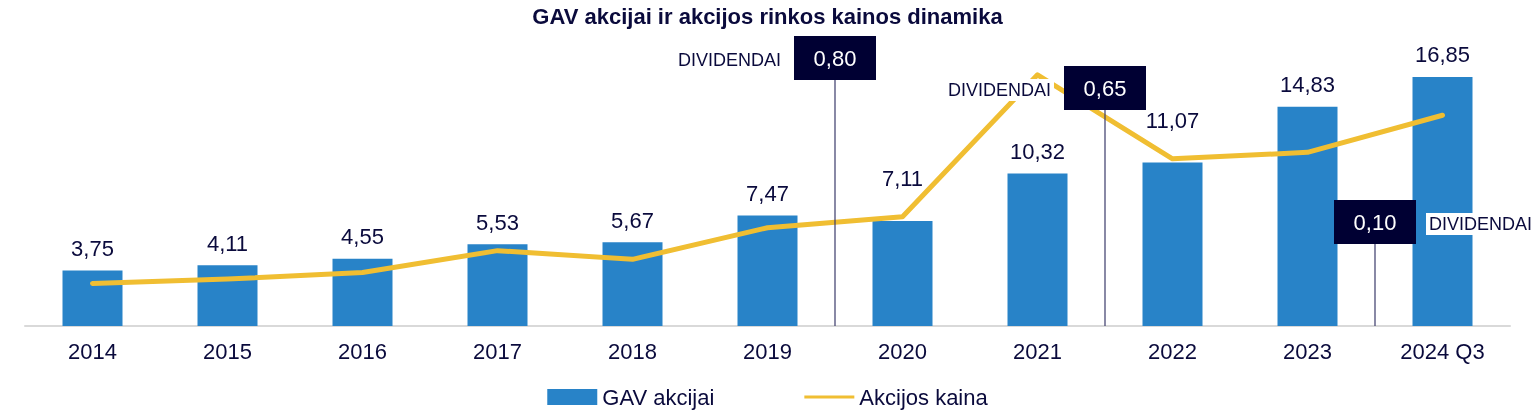  I want to click on data-label: 3,75, so click(92, 249).